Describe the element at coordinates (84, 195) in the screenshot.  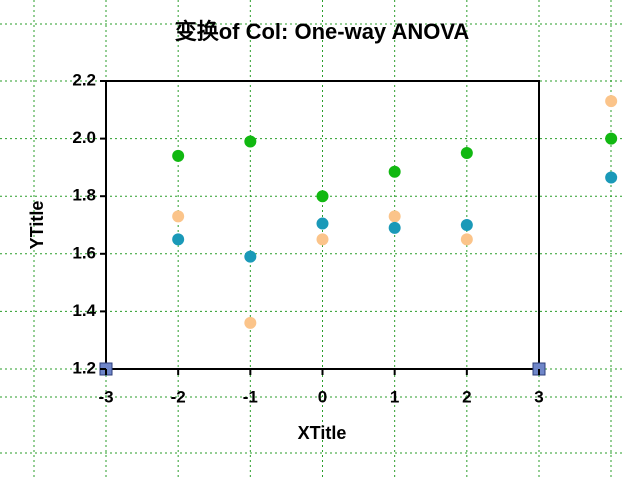
I see `y-tick-label: 1.8` at that location.